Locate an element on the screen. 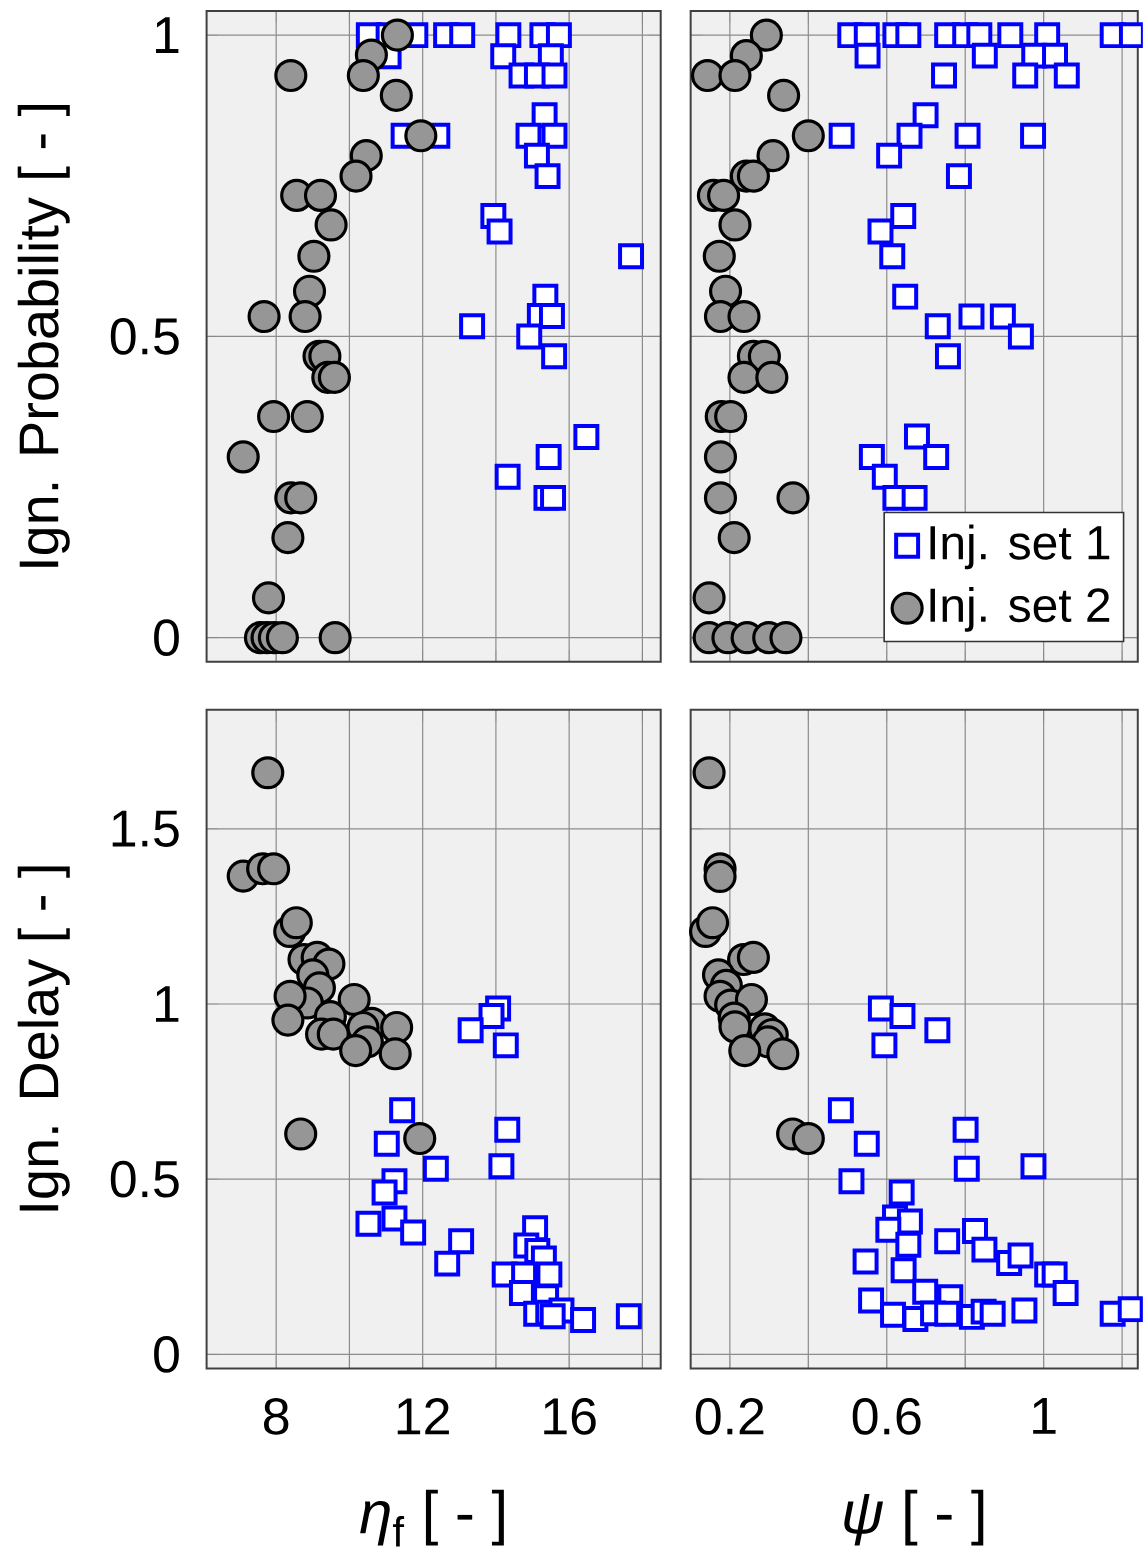 Image resolution: width=1143 pixels, height=1566 pixels. y-axis-title: Ign. Delay [ - ] is located at coordinates (43, 1038).